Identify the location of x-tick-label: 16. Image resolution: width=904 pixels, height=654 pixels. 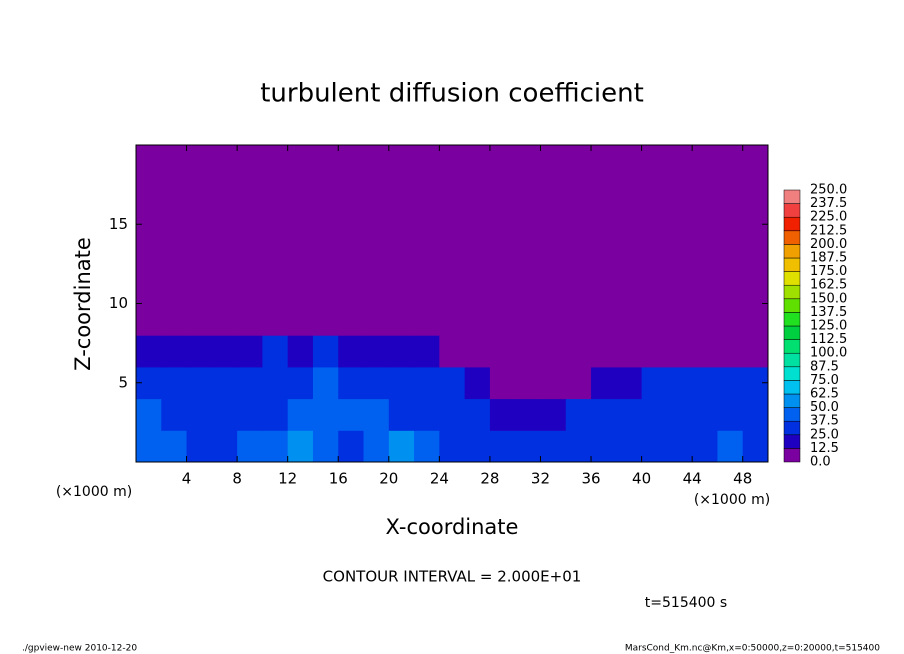
(338, 479).